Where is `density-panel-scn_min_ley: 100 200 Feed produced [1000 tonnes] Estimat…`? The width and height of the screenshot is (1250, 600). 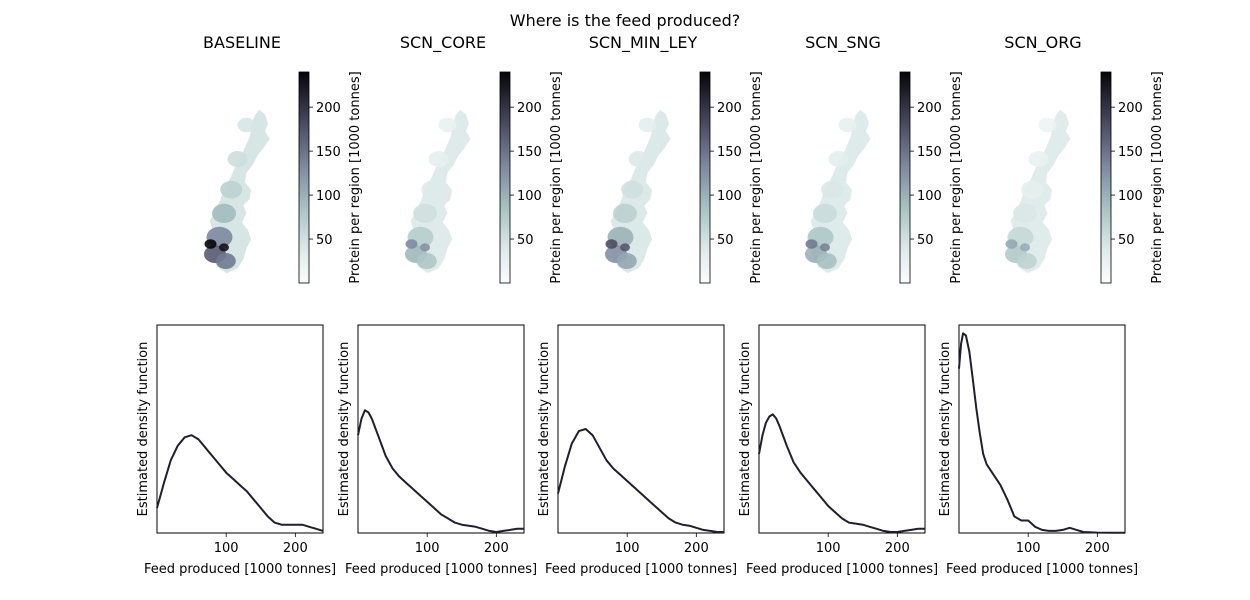 density-panel-scn_min_ley: 100 200 Feed produced [1000 tonnes] Estimat… is located at coordinates (637, 450).